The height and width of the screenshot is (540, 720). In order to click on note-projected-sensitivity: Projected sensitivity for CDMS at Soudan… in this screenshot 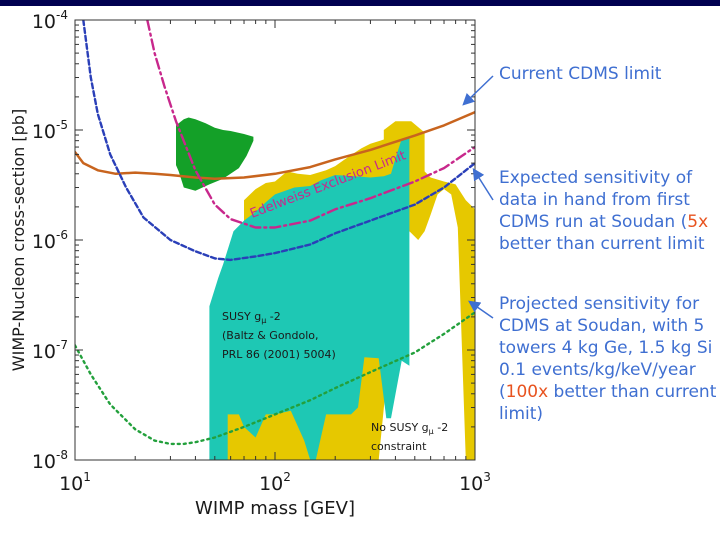, I will do `click(607, 359)`.